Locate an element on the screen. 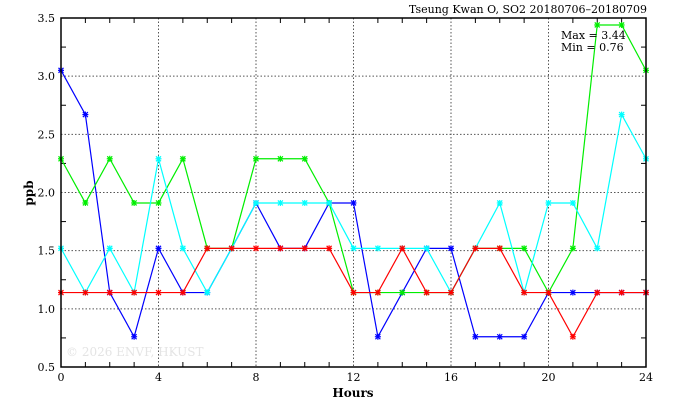 The width and height of the screenshot is (674, 413). y-tick-label: 2.5 is located at coordinates (47, 134).